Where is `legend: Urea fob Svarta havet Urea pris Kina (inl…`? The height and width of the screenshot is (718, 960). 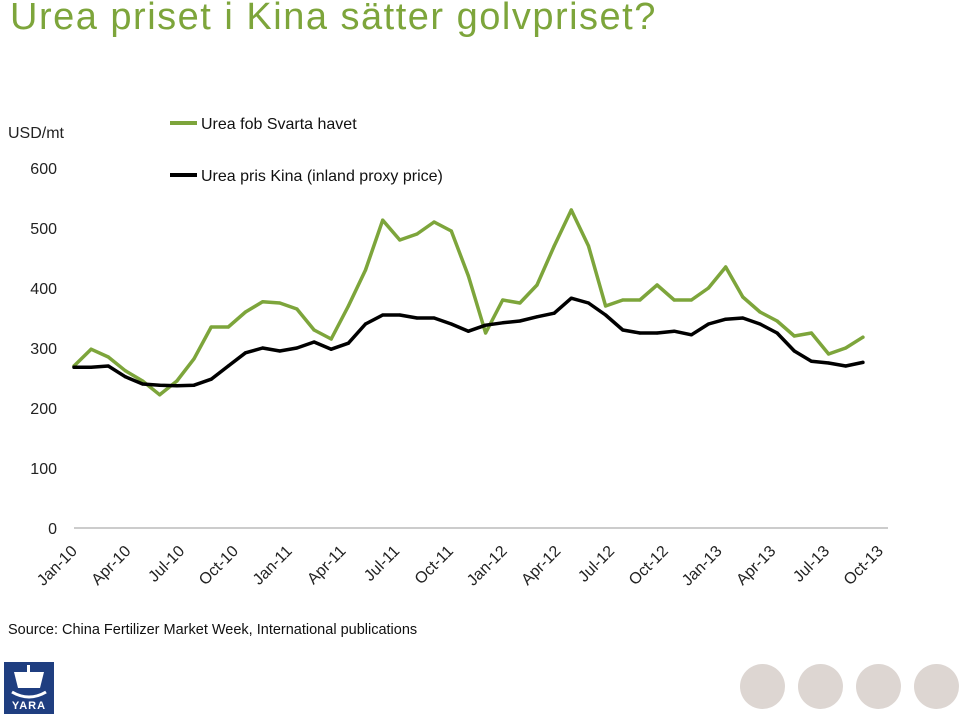
legend: Urea fob Svarta havet Urea pris Kina (inl… is located at coordinates (306, 150).